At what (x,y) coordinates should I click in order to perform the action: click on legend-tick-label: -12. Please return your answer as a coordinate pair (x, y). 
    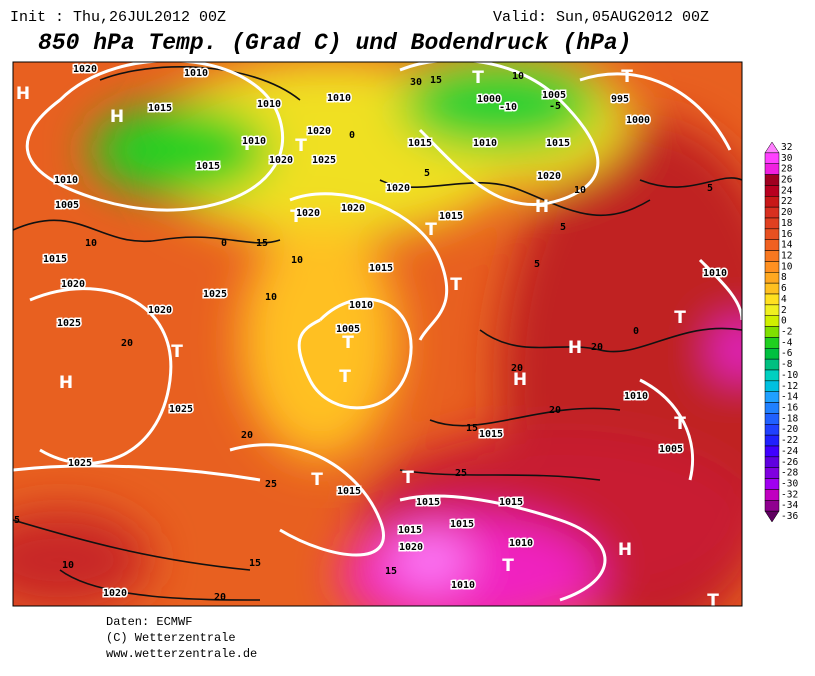
    Looking at the image, I should click on (789, 386).